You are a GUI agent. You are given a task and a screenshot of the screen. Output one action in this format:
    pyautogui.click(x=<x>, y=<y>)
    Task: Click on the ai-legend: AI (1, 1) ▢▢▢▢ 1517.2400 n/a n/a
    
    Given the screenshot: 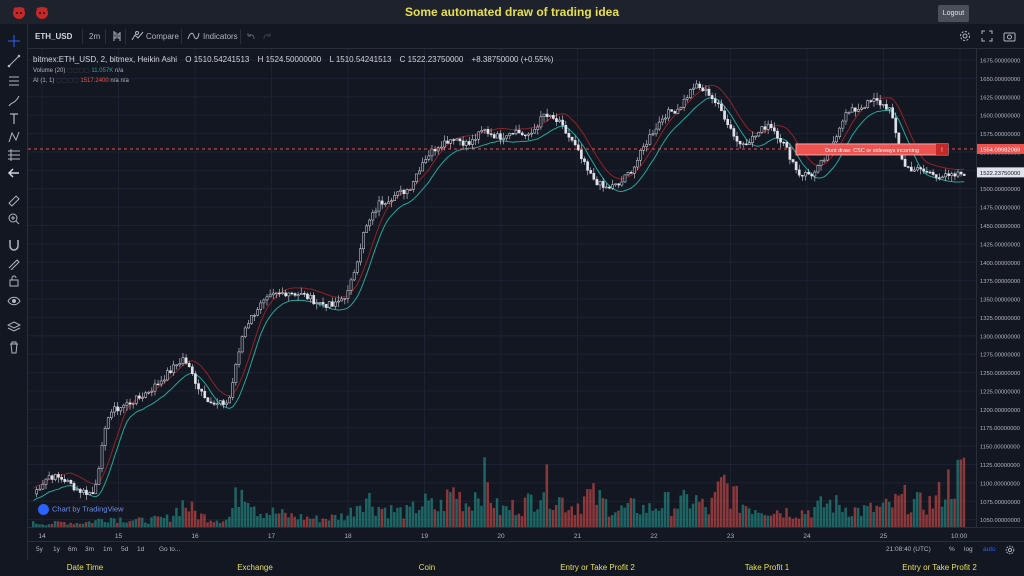 What is the action you would take?
    pyautogui.click(x=81, y=81)
    